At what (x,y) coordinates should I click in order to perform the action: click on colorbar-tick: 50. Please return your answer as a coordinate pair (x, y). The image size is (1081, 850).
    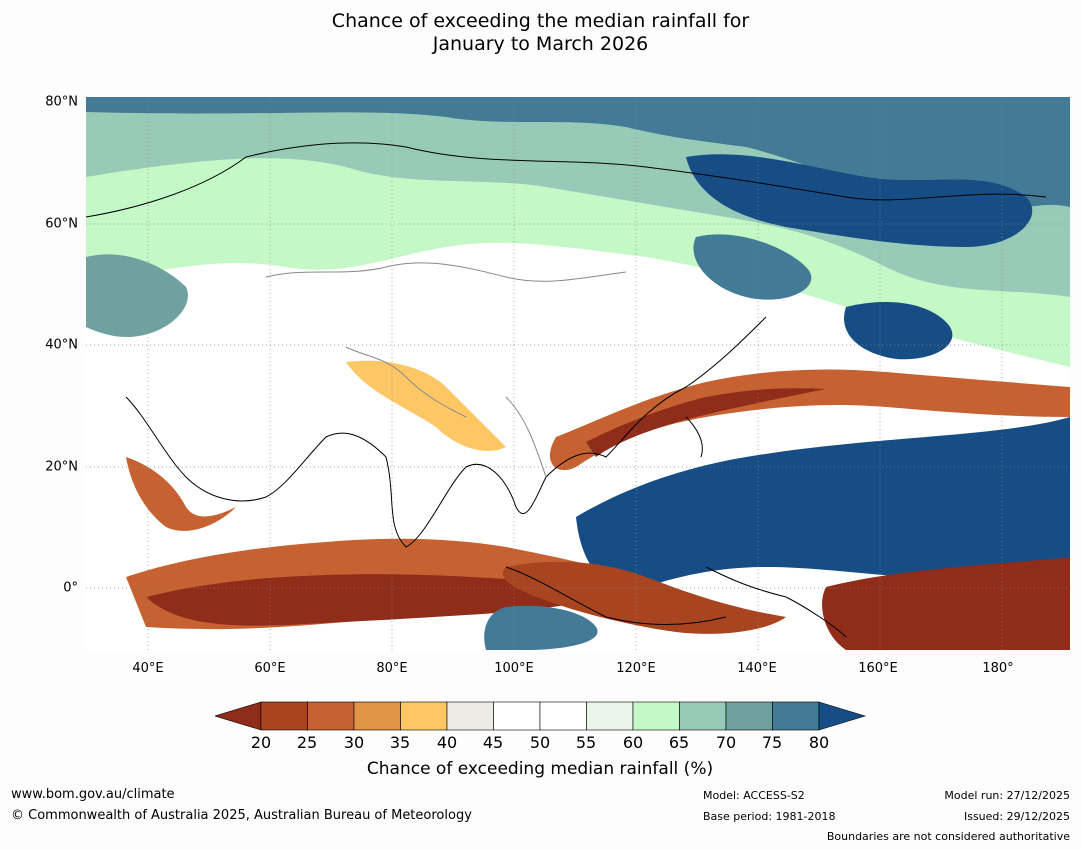
    Looking at the image, I should click on (540, 742).